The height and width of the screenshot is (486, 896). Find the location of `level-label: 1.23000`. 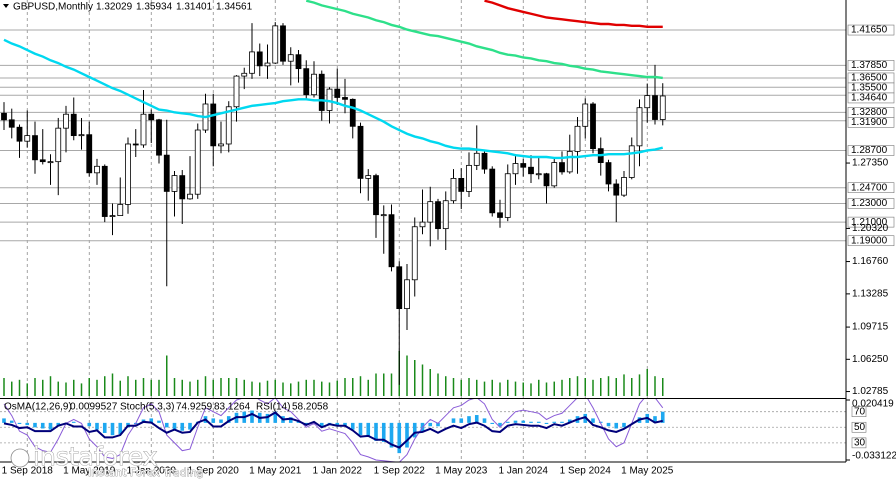

level-label: 1.23000 is located at coordinates (869, 203).